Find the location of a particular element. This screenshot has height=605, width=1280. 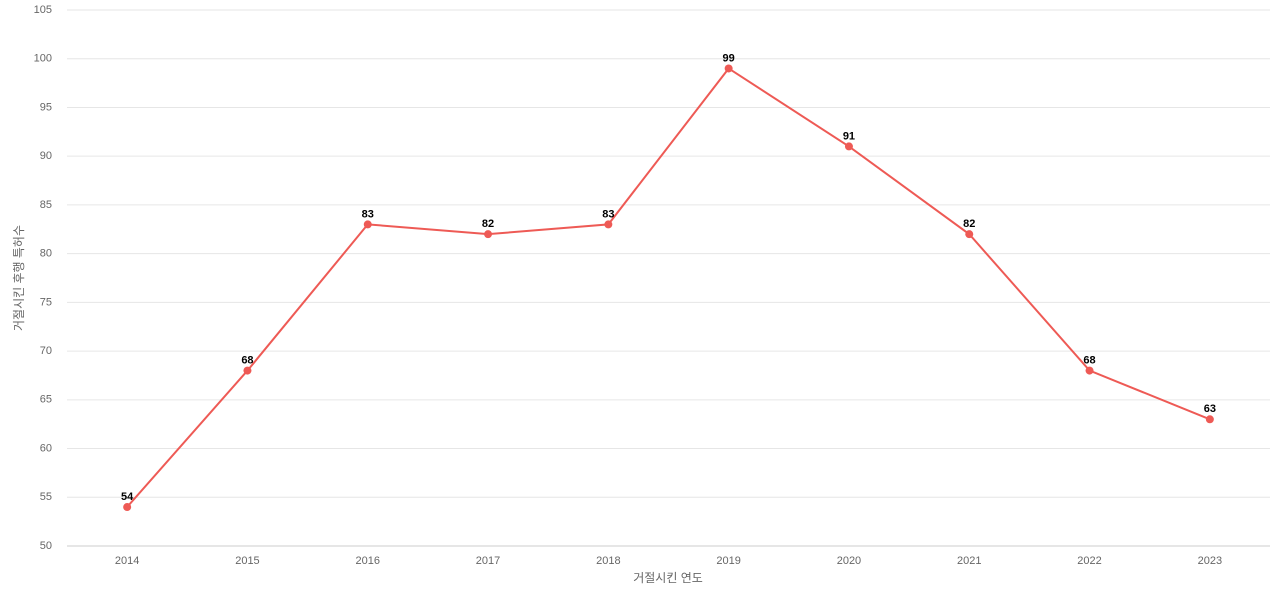

y-tick-label: 90 is located at coordinates (46, 156).